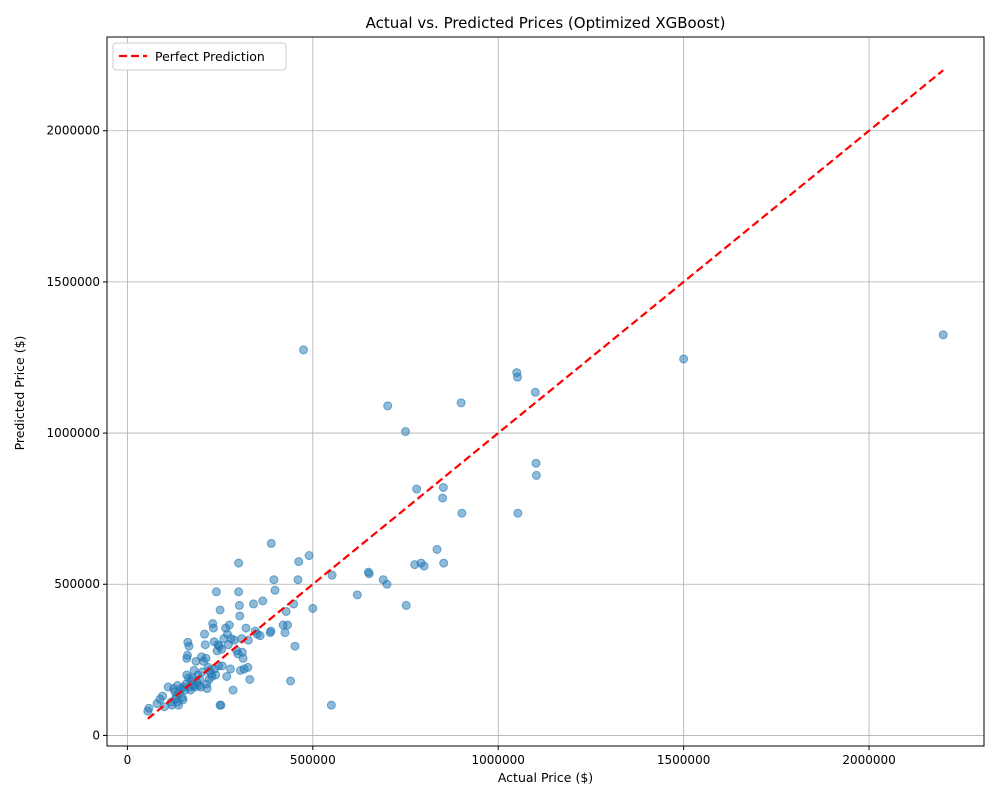 The width and height of the screenshot is (1000, 800). I want to click on x-tick-label: 1500000, so click(683, 760).